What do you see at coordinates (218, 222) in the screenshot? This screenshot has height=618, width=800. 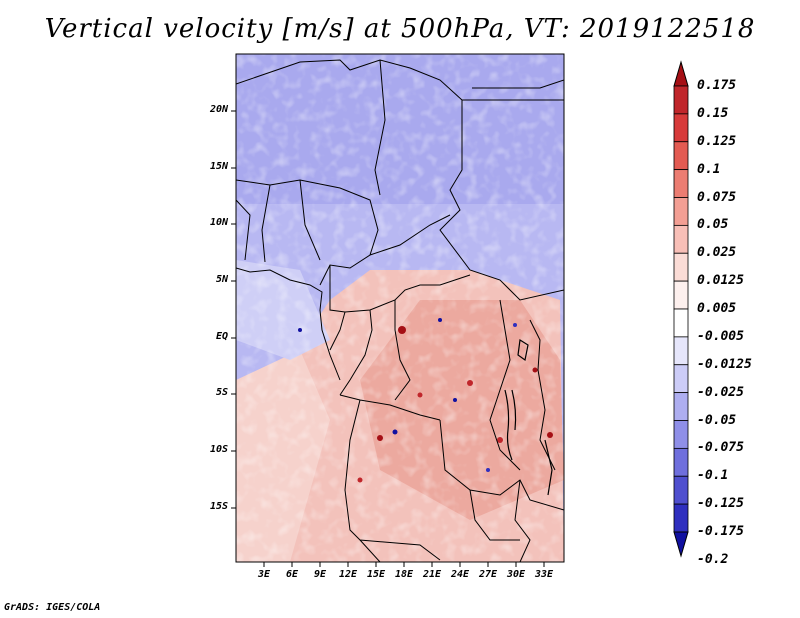 I see `lat-label: 10N` at bounding box center [218, 222].